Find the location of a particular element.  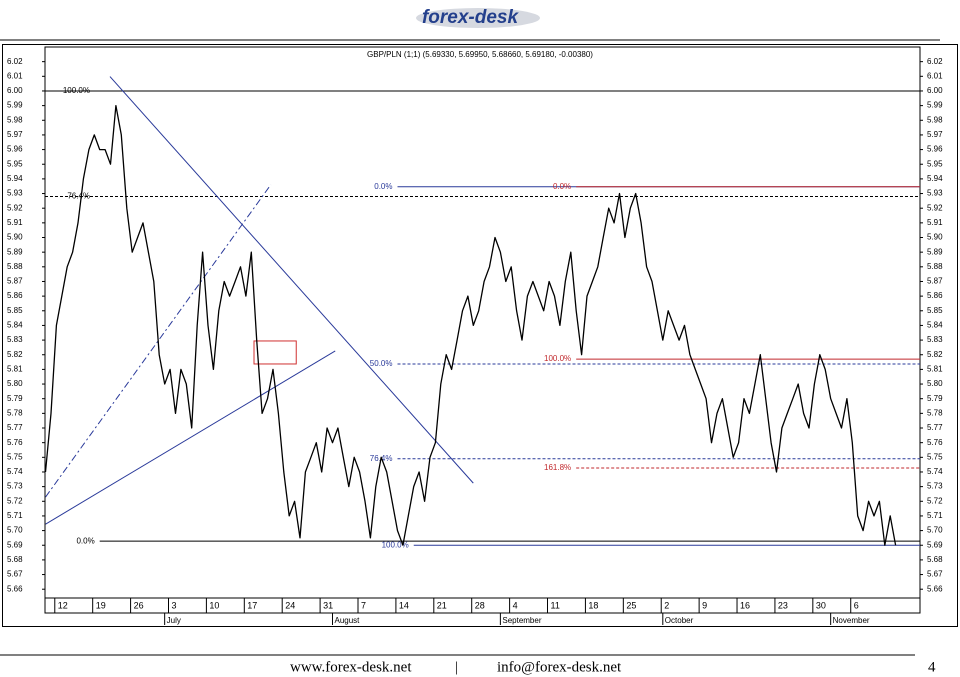

y2-tick-label: 5.71 is located at coordinates (935, 515).